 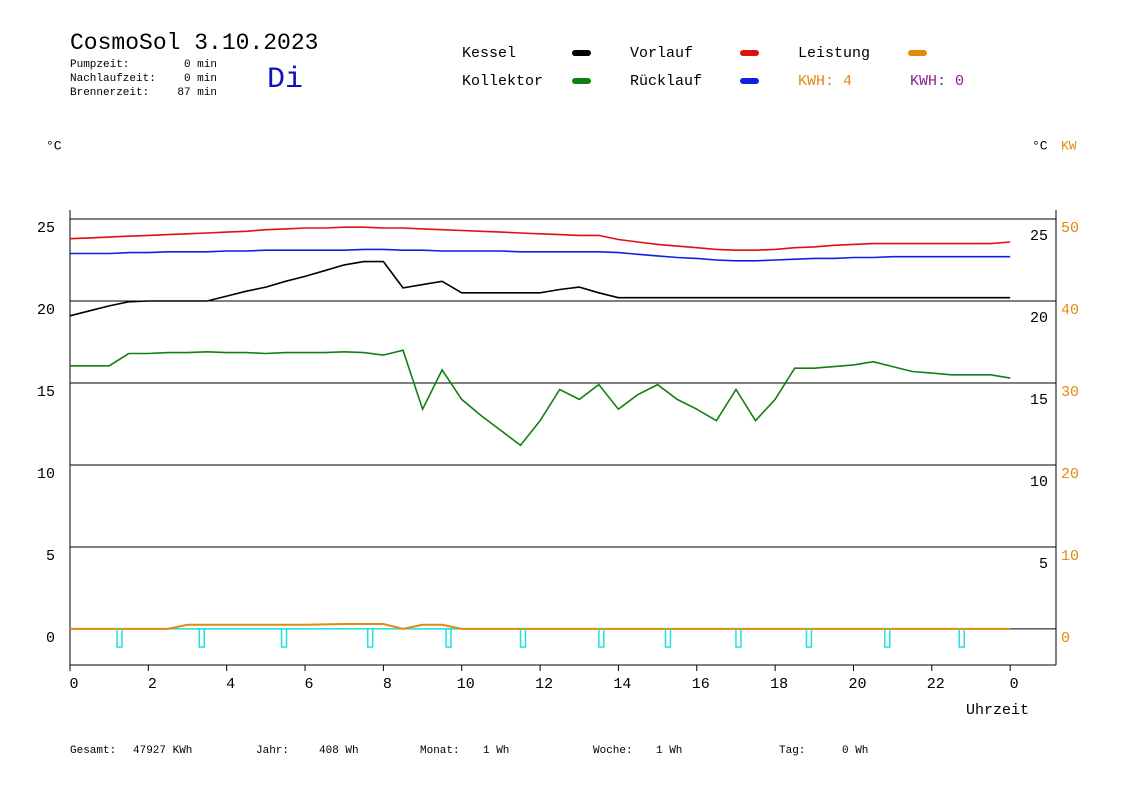 I want to click on footer-label: Woche:, so click(x=613, y=751).